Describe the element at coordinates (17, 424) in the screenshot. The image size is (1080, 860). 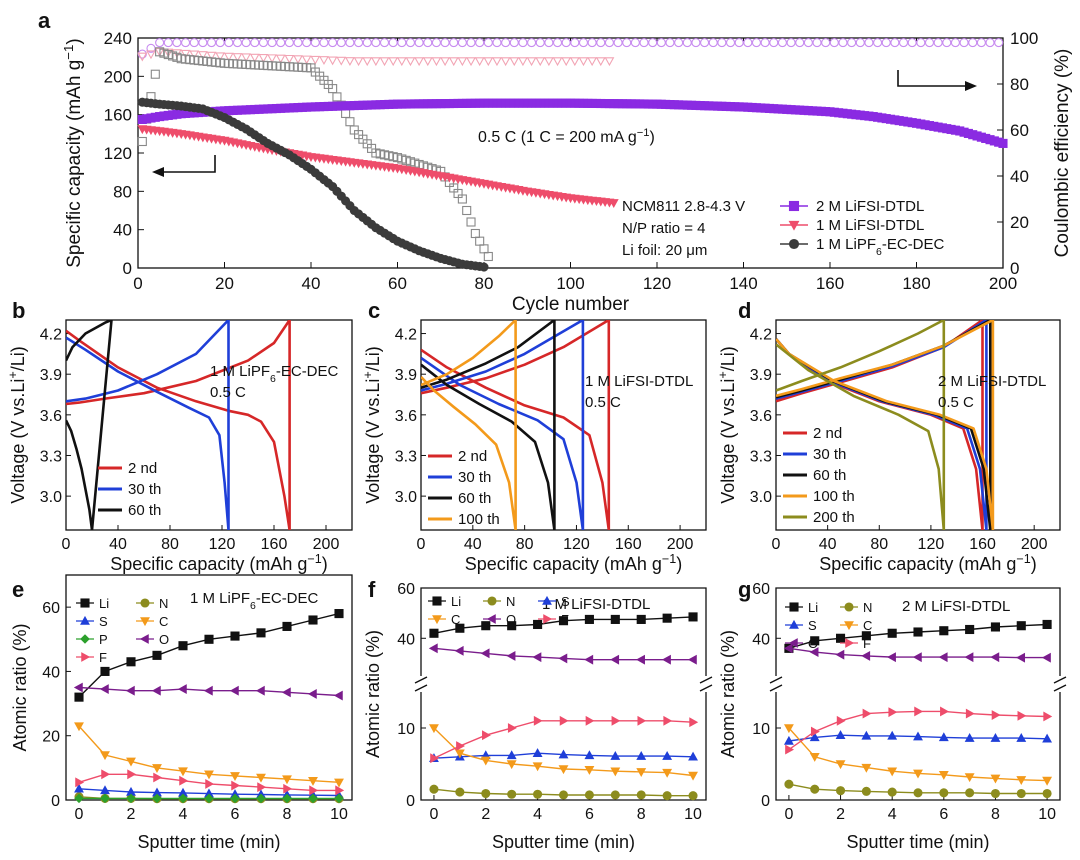
I see `y-axis-label: Voltage (V vs.Li+/Li)` at that location.